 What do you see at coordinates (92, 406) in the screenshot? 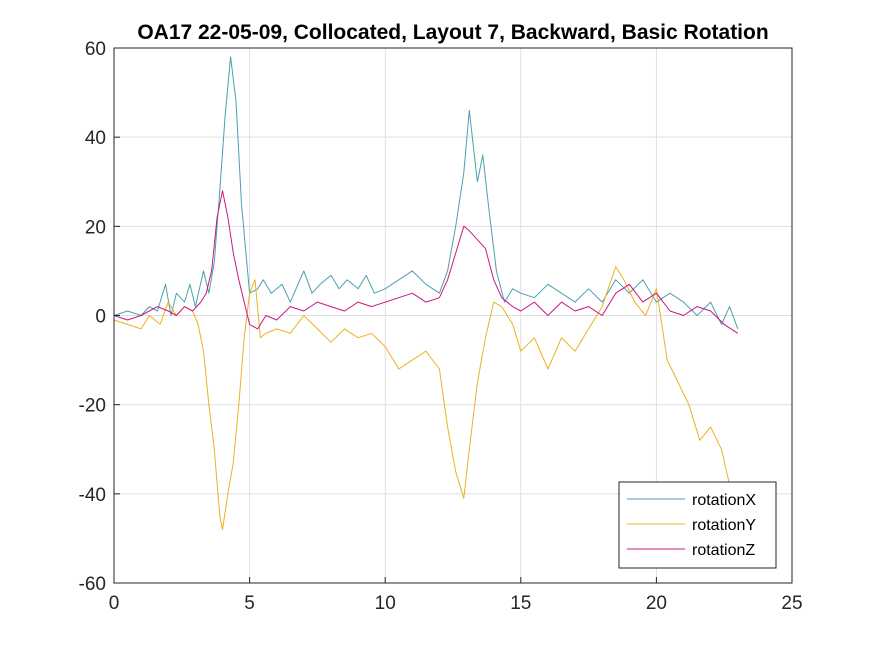
I see `y-tick-label: -20` at bounding box center [92, 406].